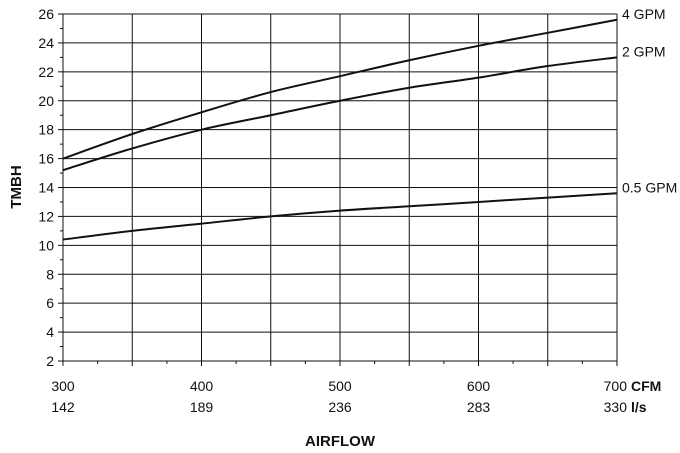 The height and width of the screenshot is (453, 680). What do you see at coordinates (340, 407) in the screenshot?
I see `x-tick-label-ls: 236` at bounding box center [340, 407].